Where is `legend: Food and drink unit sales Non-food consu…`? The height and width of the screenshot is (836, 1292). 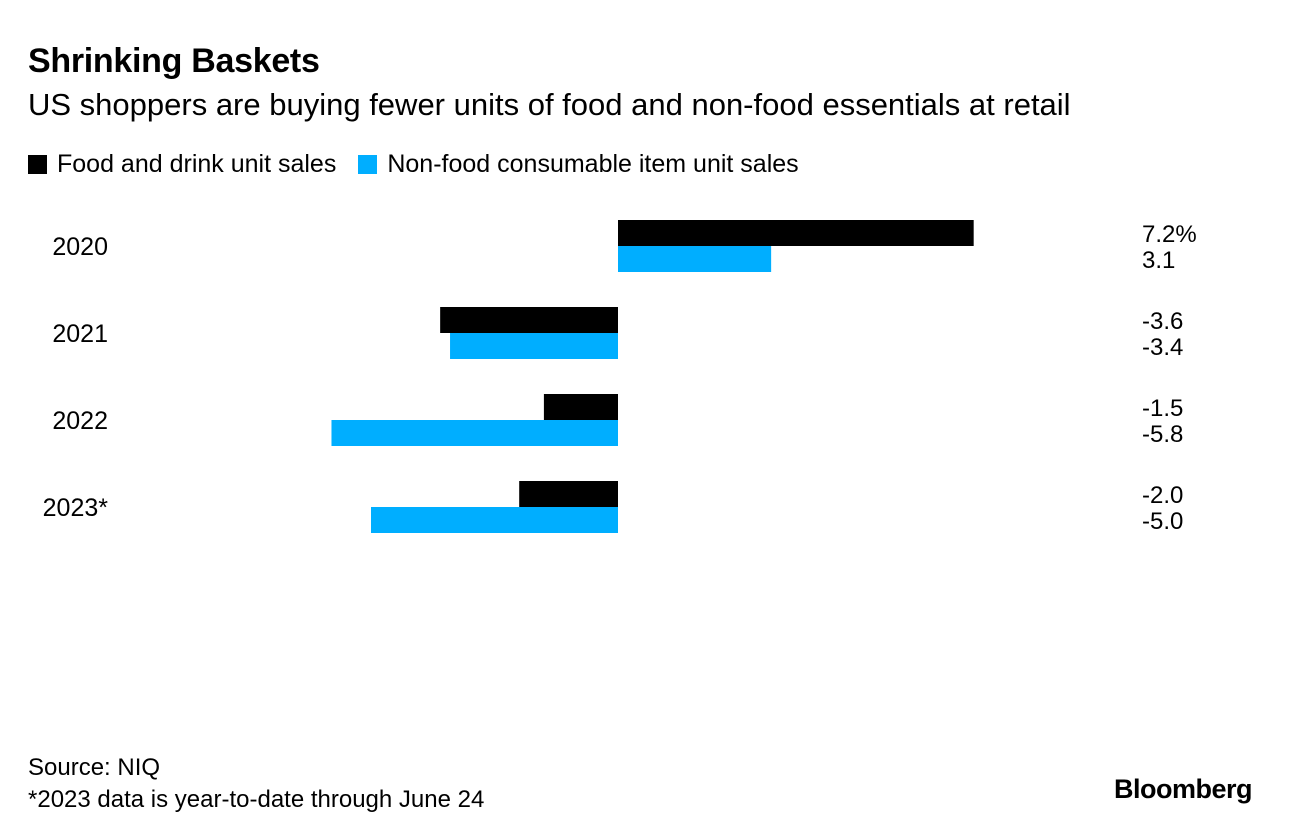
legend: Food and drink unit sales Non-food consu… is located at coordinates (424, 164).